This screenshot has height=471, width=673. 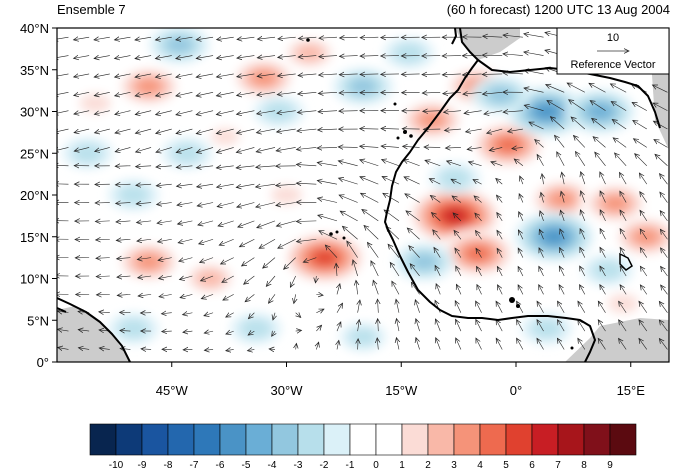 I want to click on colorbar-label: -8, so click(x=168, y=465).